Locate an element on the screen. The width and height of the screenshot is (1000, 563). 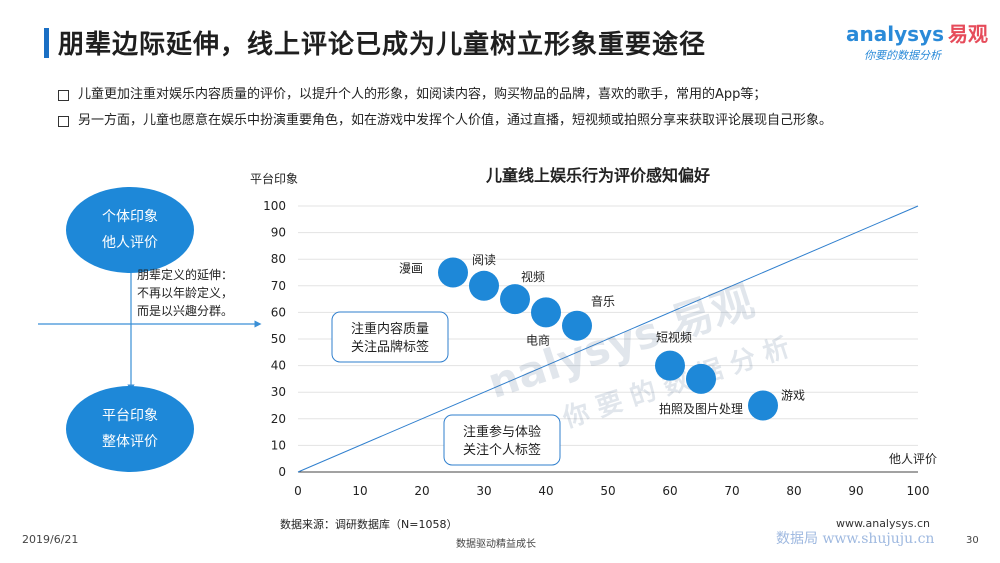
logo-cn: 易观 is located at coordinates (967, 34).